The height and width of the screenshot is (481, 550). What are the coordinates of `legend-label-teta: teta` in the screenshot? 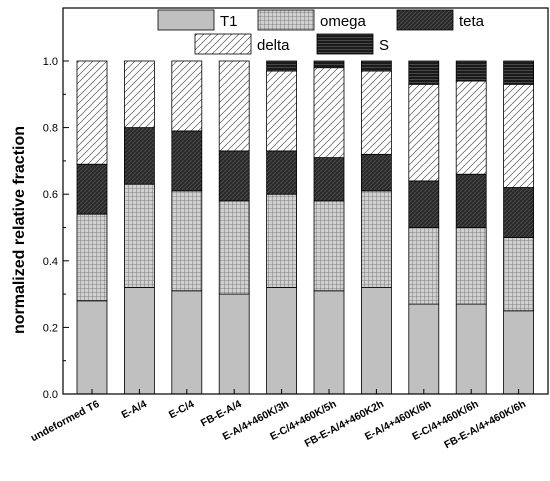 It's located at (472, 21).